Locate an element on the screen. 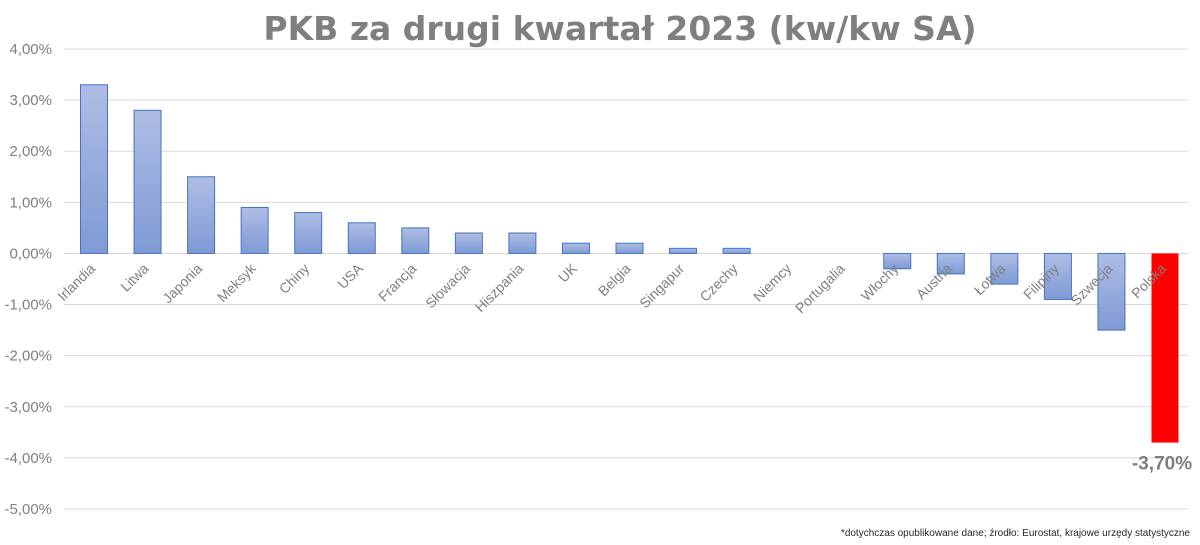 The height and width of the screenshot is (545, 1200). x-tick-label: Francja is located at coordinates (397, 282).